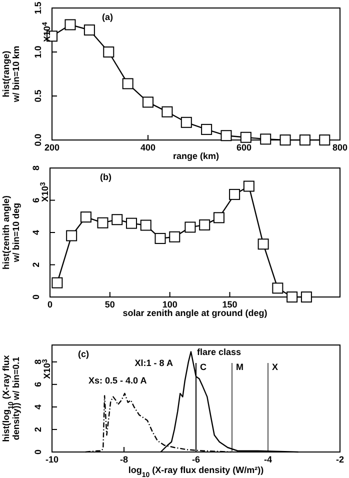  I want to click on x-axis-title: range (km), so click(196, 156).